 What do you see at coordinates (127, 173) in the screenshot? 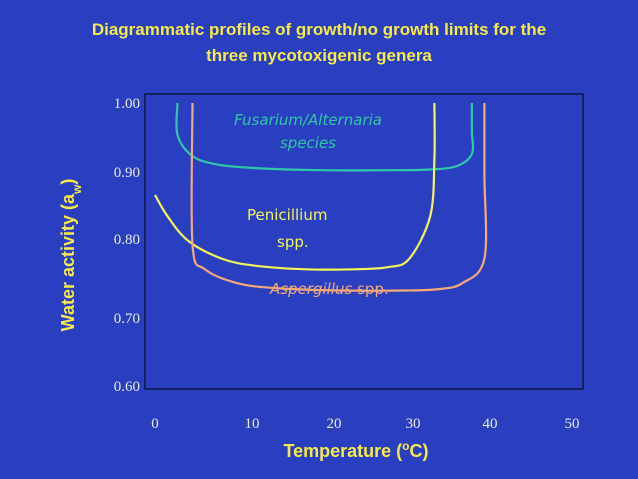
I see `y-tick-label: 0.90` at bounding box center [127, 173].